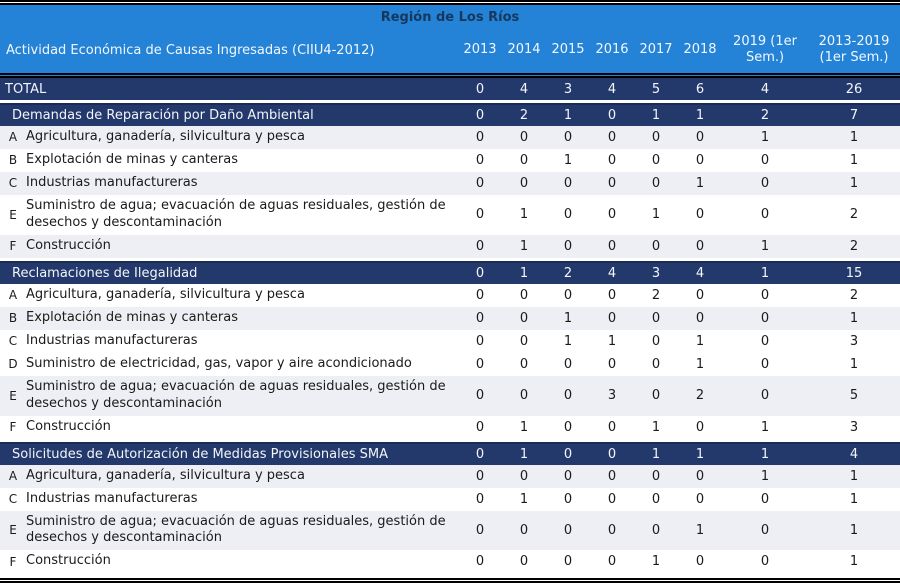 The width and height of the screenshot is (900, 583). What do you see at coordinates (13, 499) in the screenshot?
I see `activity-letter: C` at bounding box center [13, 499].